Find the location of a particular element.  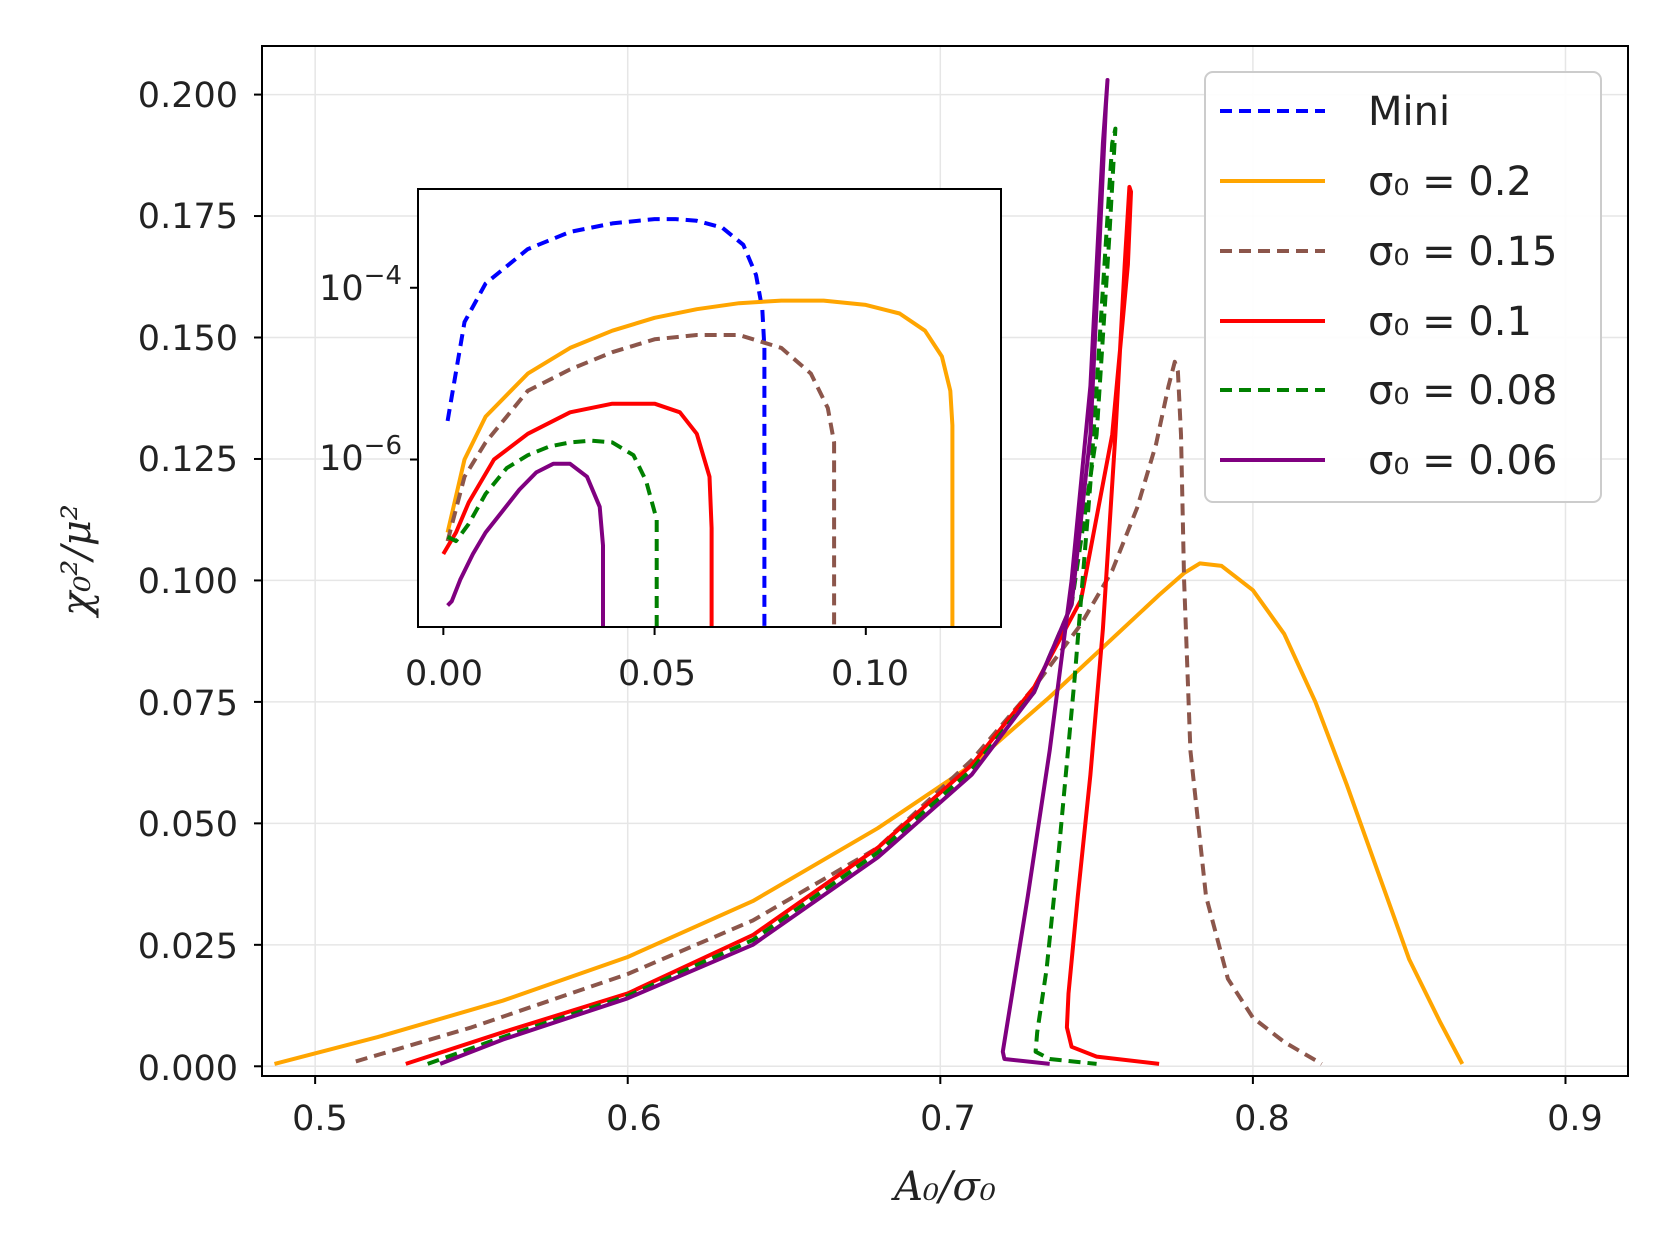

y-tick-label: 0.050 is located at coordinates (188, 825).